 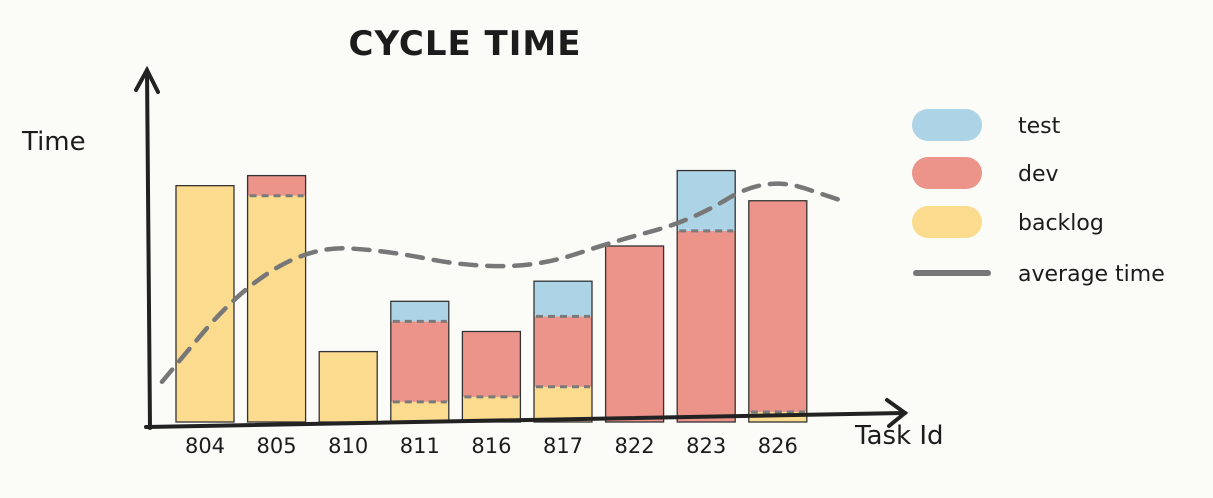 I want to click on y-axis-line, so click(x=148, y=249).